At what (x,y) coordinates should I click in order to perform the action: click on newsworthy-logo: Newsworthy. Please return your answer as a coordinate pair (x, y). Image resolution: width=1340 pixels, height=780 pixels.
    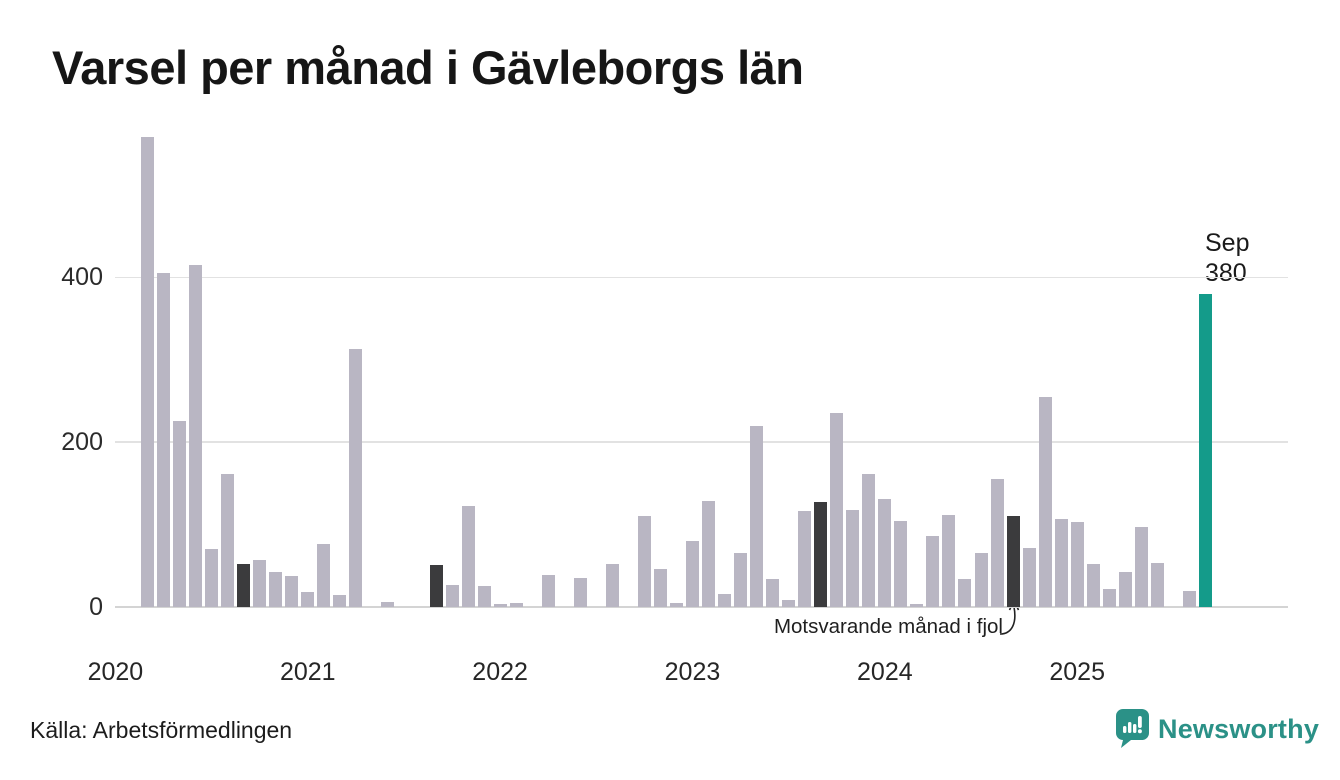
    Looking at the image, I should click on (1217, 729).